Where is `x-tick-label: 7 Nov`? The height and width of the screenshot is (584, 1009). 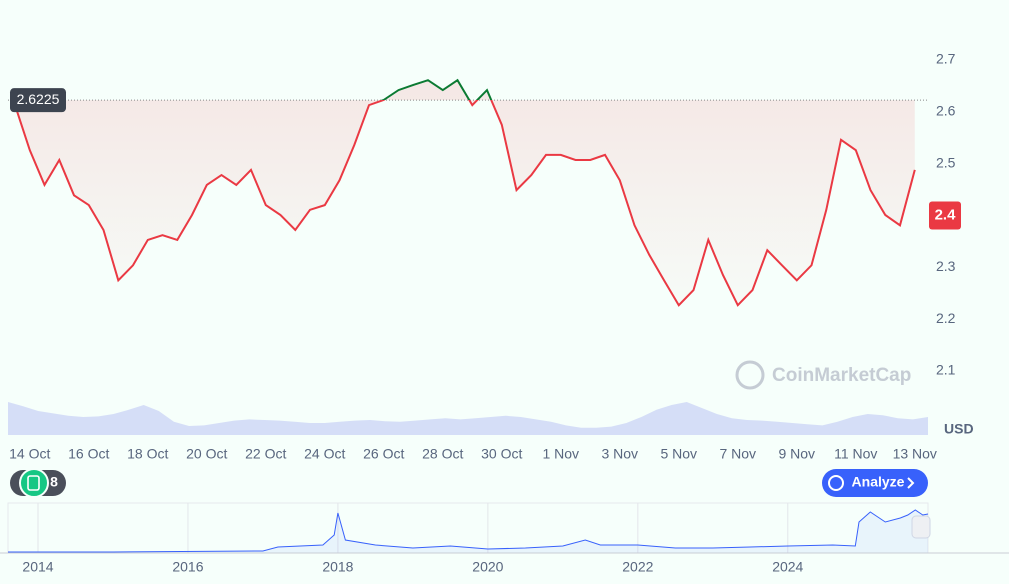
x-tick-label: 7 Nov is located at coordinates (737, 454).